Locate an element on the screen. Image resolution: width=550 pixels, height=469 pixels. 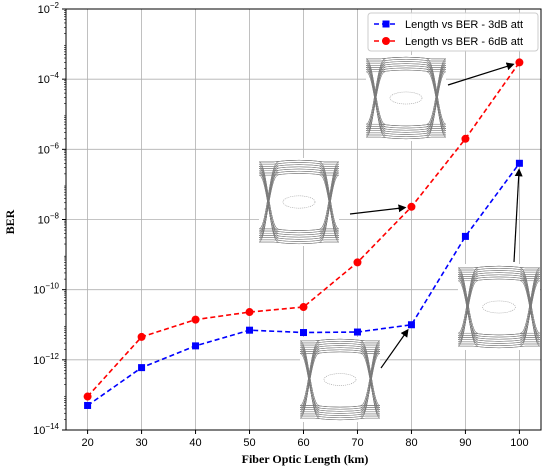
eye-diagram-inset-top-right is located at coordinates (406, 98).